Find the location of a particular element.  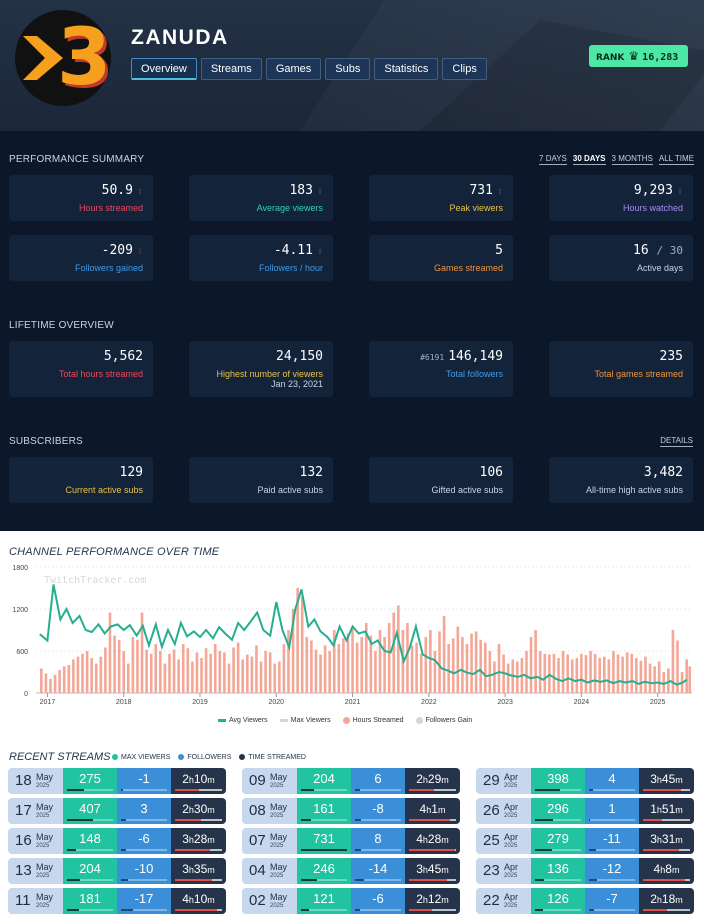

subscribers-details-link: DETAILS is located at coordinates (676, 441).